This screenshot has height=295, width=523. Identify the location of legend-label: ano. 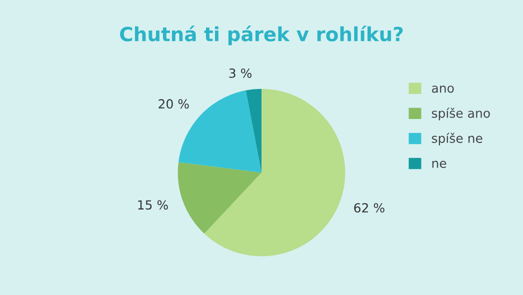
(443, 89).